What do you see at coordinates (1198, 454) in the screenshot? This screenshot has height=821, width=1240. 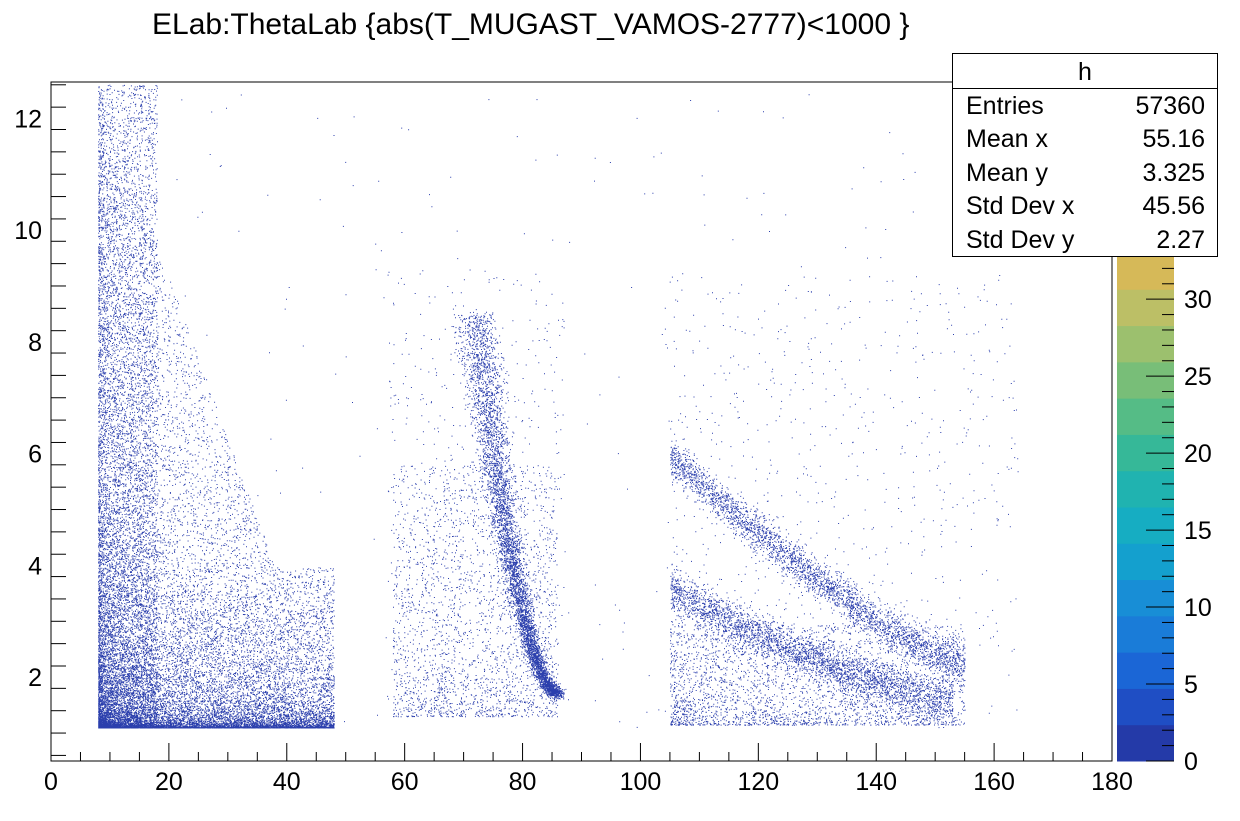 I see `colorbar-tick-label: 20` at bounding box center [1198, 454].